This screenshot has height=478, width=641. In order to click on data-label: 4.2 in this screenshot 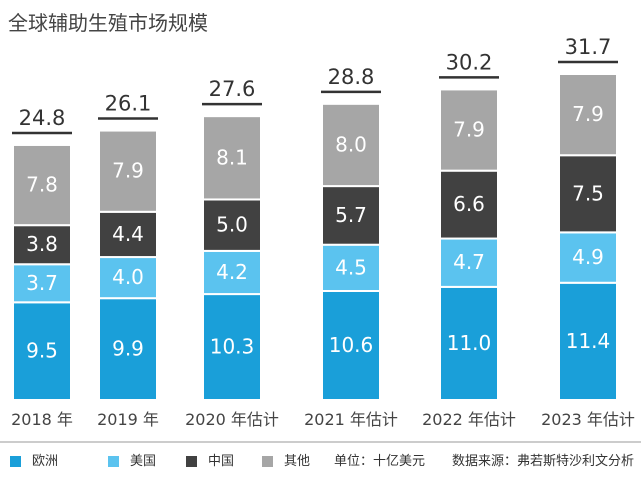, I will do `click(232, 272)`.